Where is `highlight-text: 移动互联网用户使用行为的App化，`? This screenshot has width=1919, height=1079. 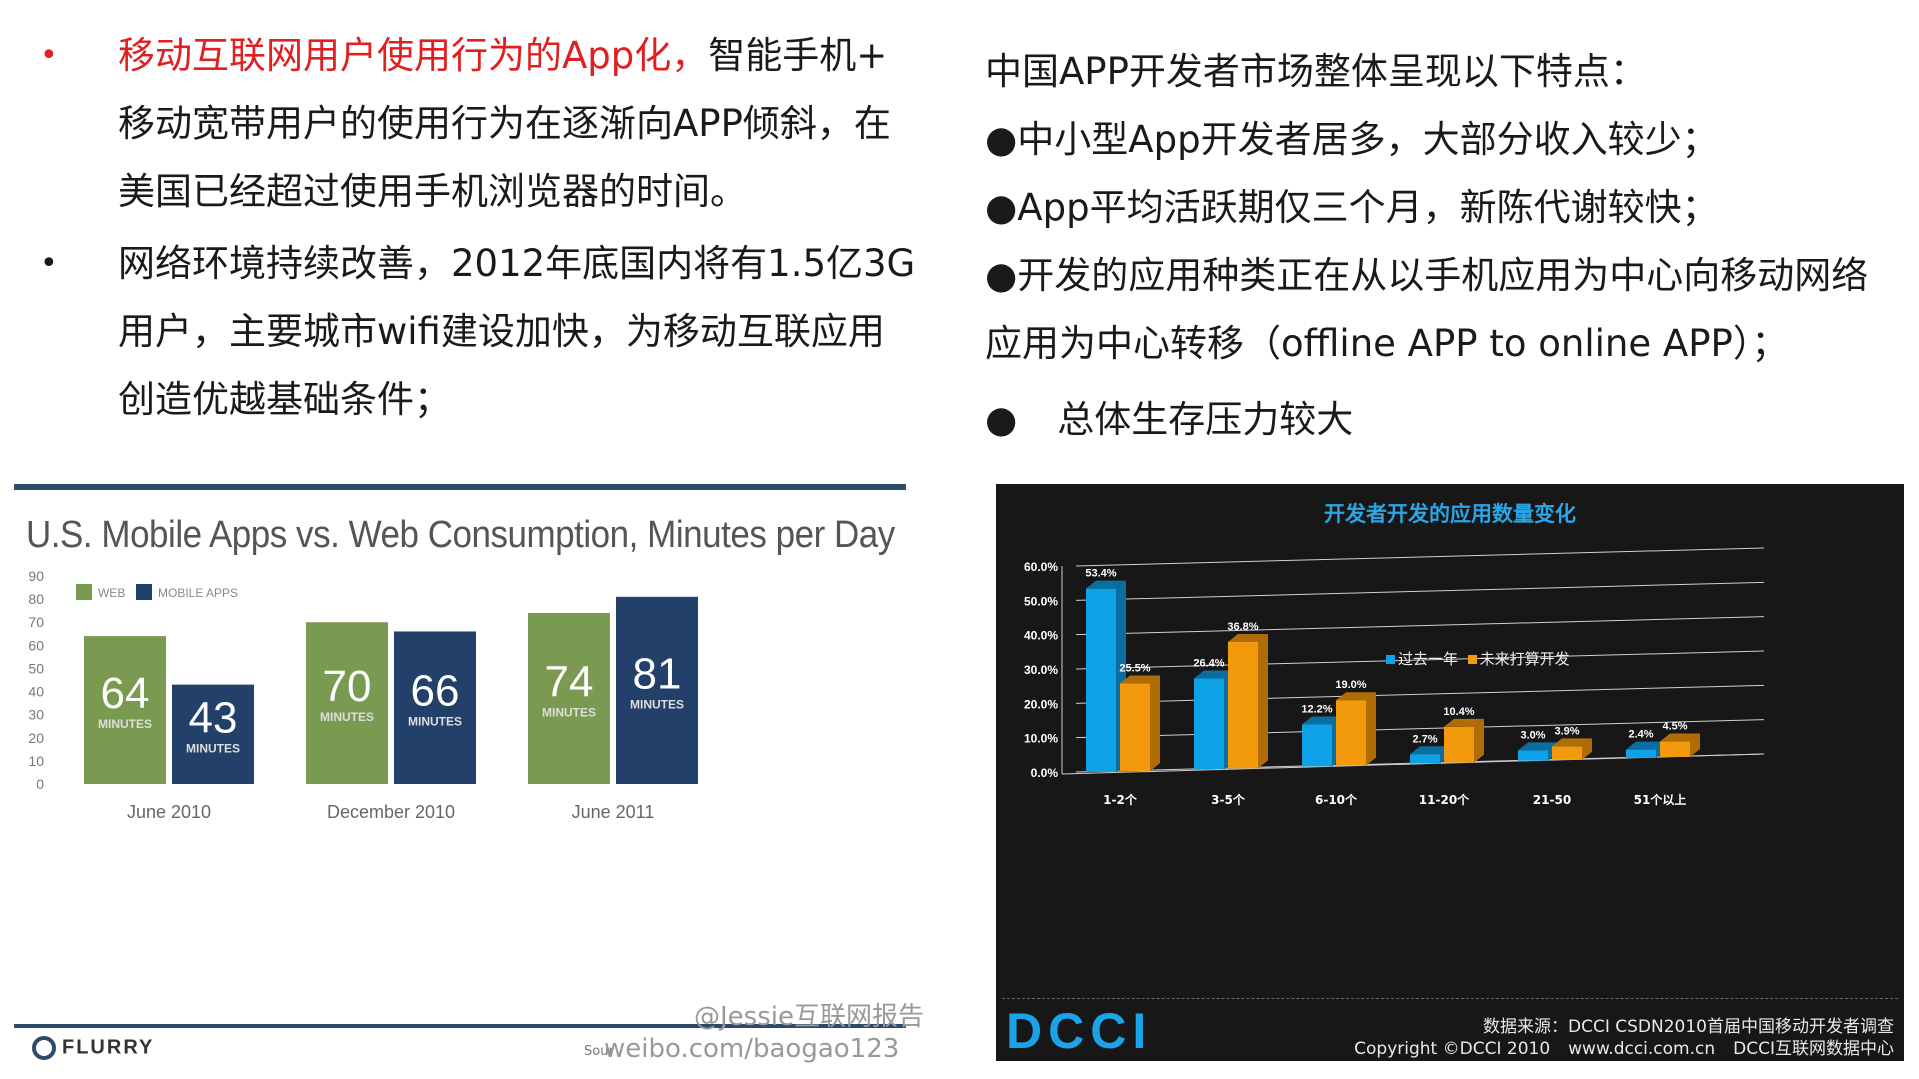
highlight-text: 移动互联网用户使用行为的App化， is located at coordinates (413, 55).